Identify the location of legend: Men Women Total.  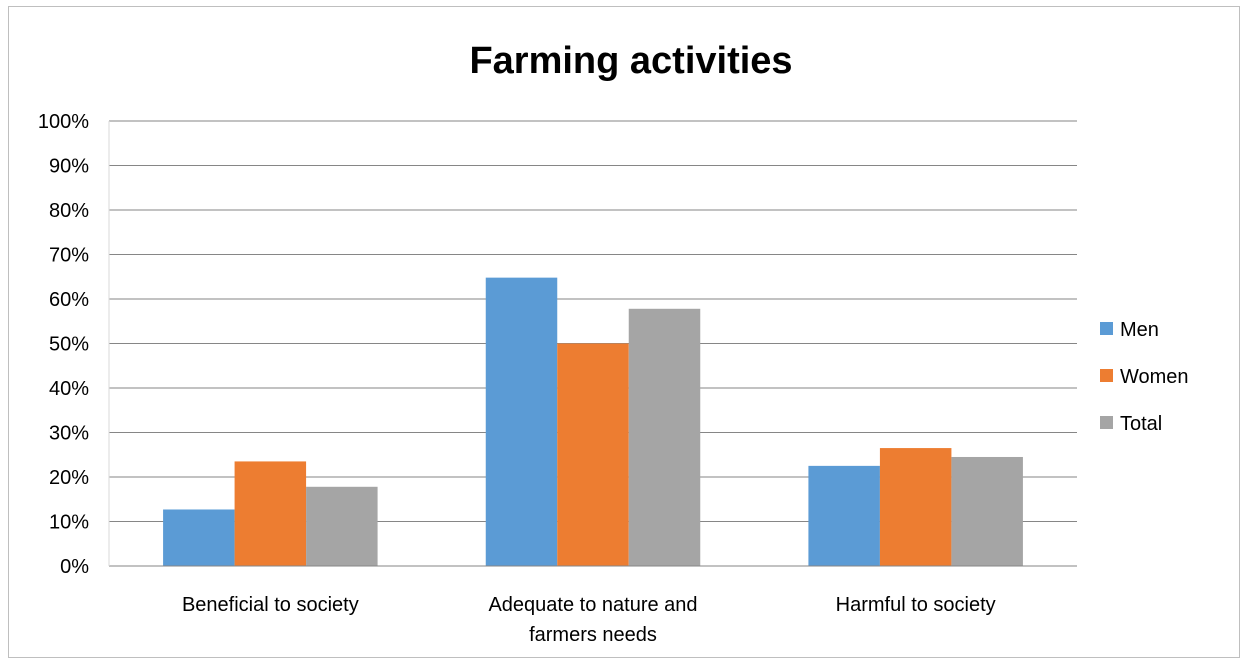
(1144, 377).